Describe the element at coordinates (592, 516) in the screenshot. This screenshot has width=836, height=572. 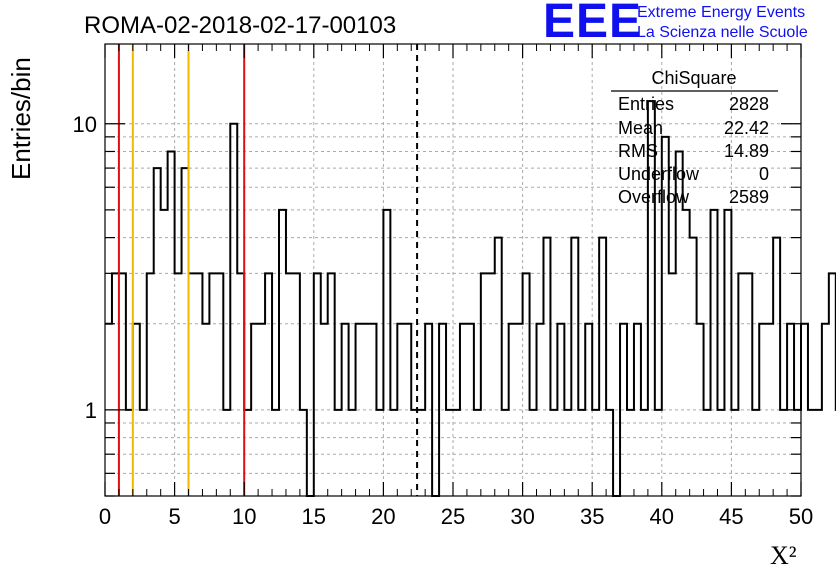
I see `x-tick-label: 35` at that location.